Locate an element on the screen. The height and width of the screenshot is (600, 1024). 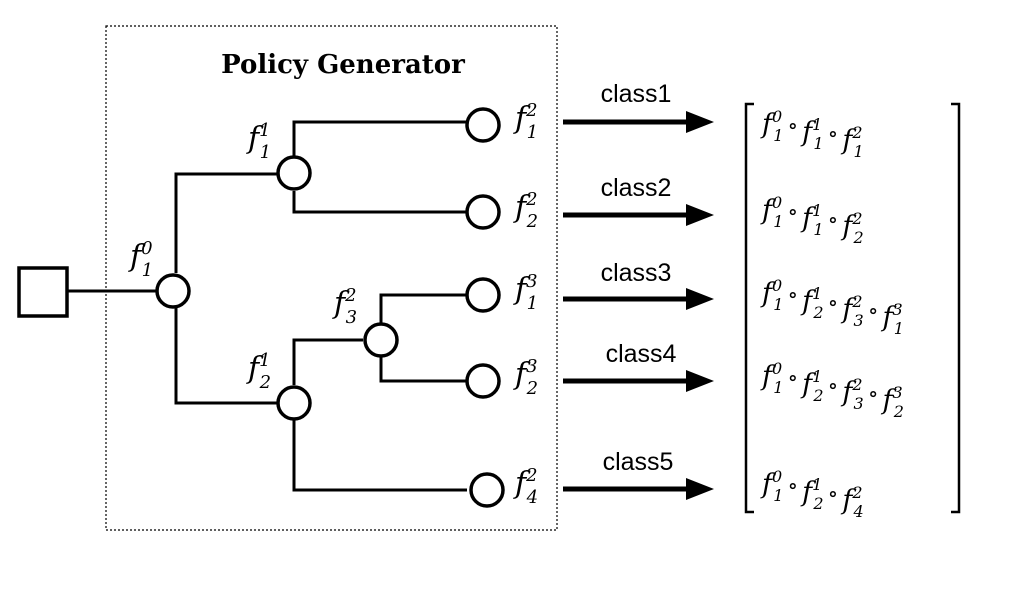
node-f32 is located at coordinates (381, 340).